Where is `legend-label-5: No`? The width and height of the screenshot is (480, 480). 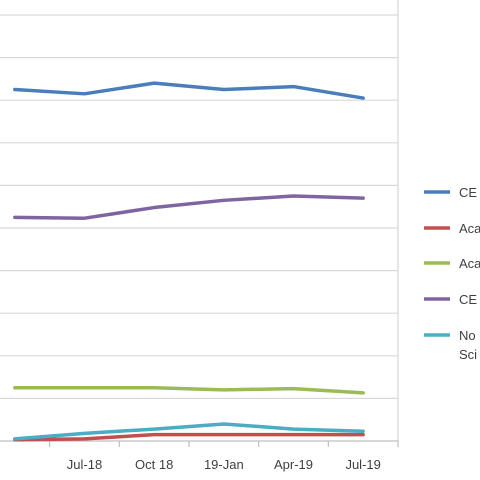 legend-label-5: No is located at coordinates (467, 335).